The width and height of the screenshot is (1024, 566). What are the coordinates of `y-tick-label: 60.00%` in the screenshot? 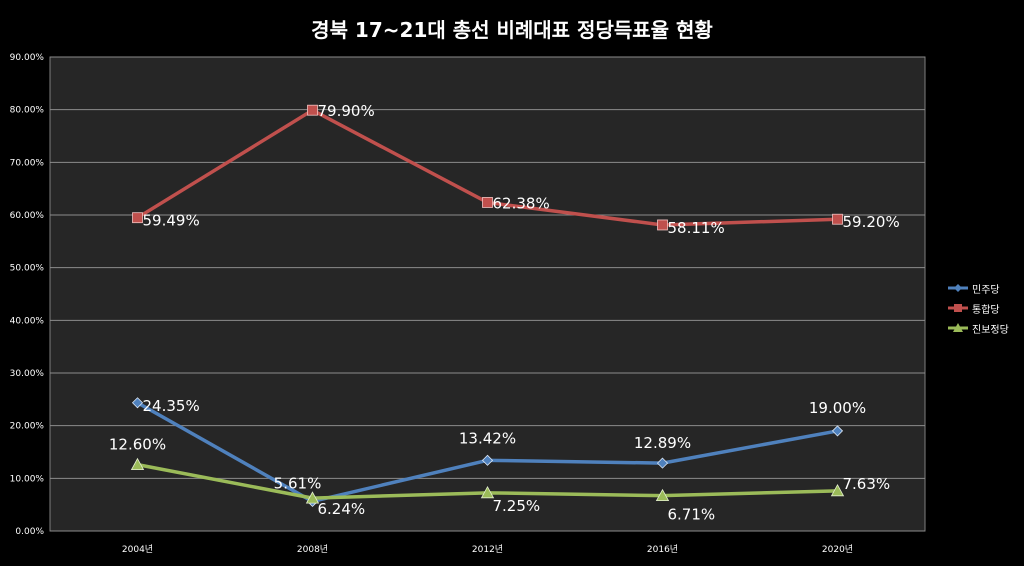 It's located at (27, 216).